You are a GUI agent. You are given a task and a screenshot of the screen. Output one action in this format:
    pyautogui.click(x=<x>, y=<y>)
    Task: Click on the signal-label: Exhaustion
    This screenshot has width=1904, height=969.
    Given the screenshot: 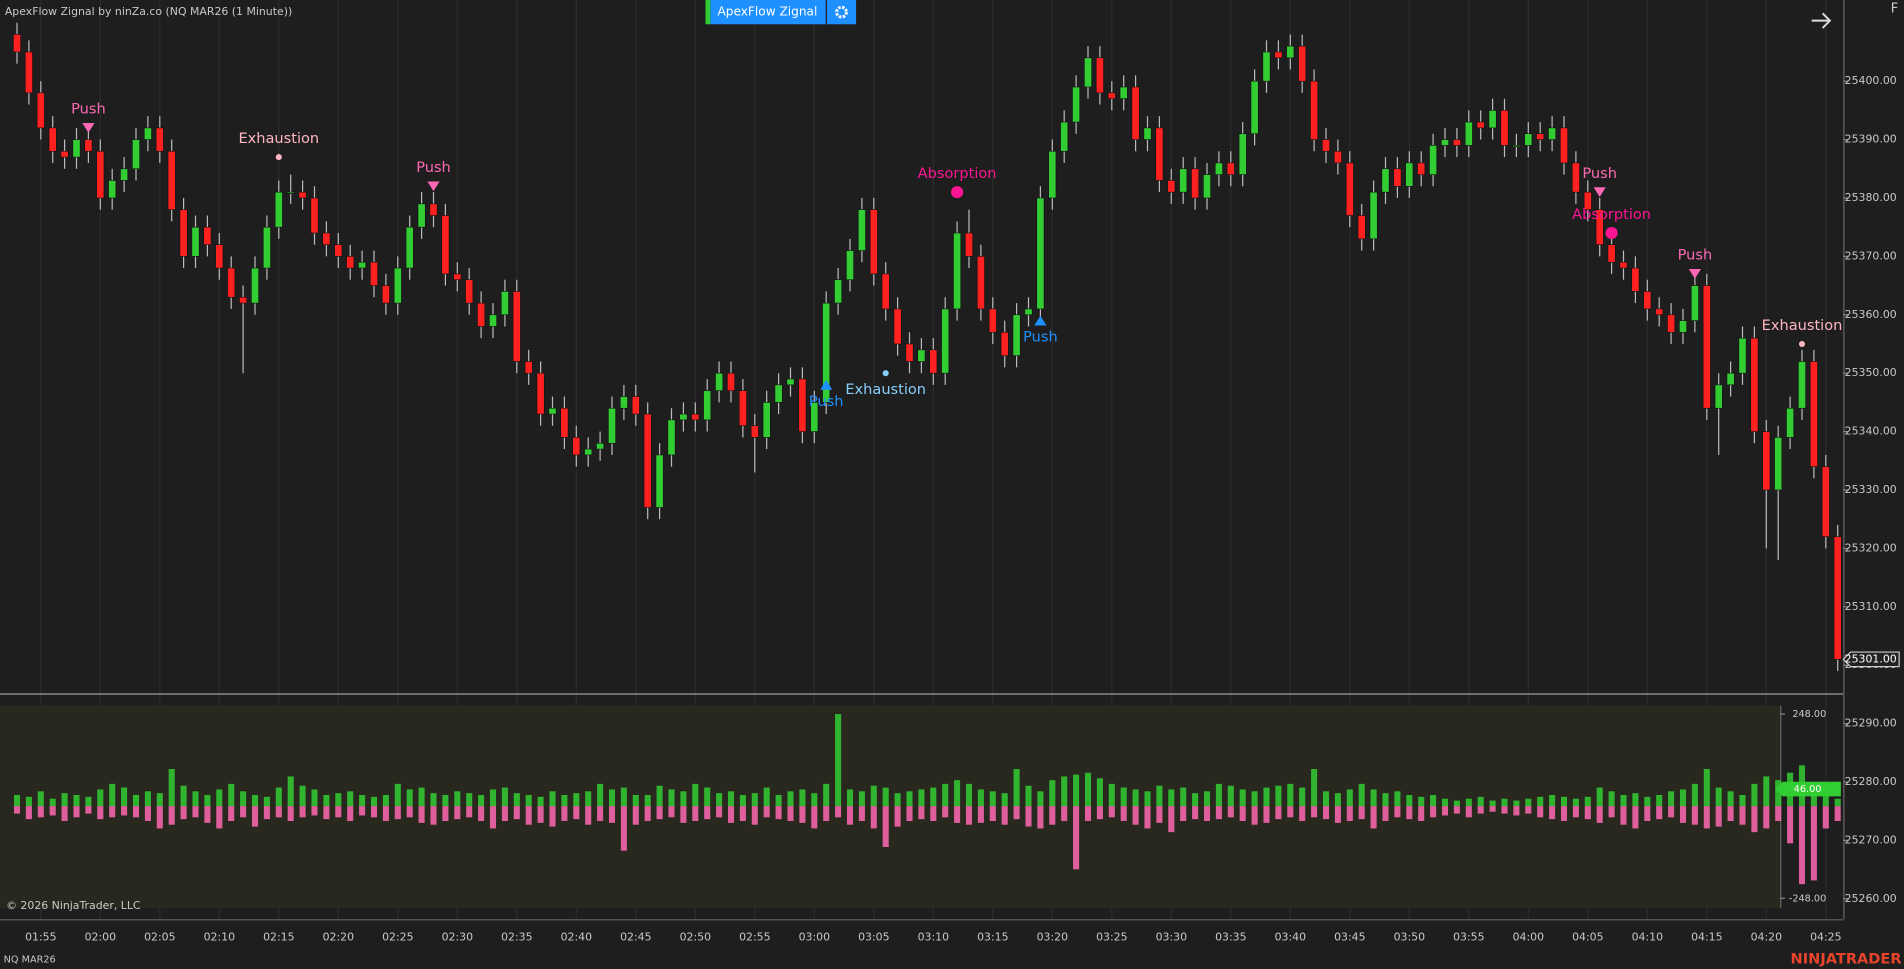 What is the action you would take?
    pyautogui.click(x=885, y=389)
    